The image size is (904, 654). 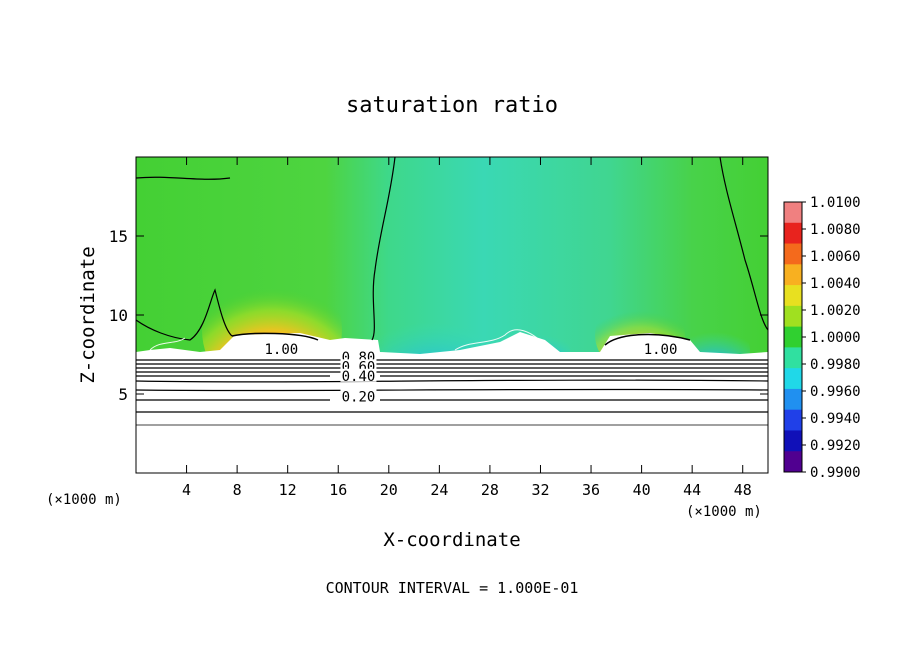 I want to click on x-tick-label: 40, so click(x=642, y=490).